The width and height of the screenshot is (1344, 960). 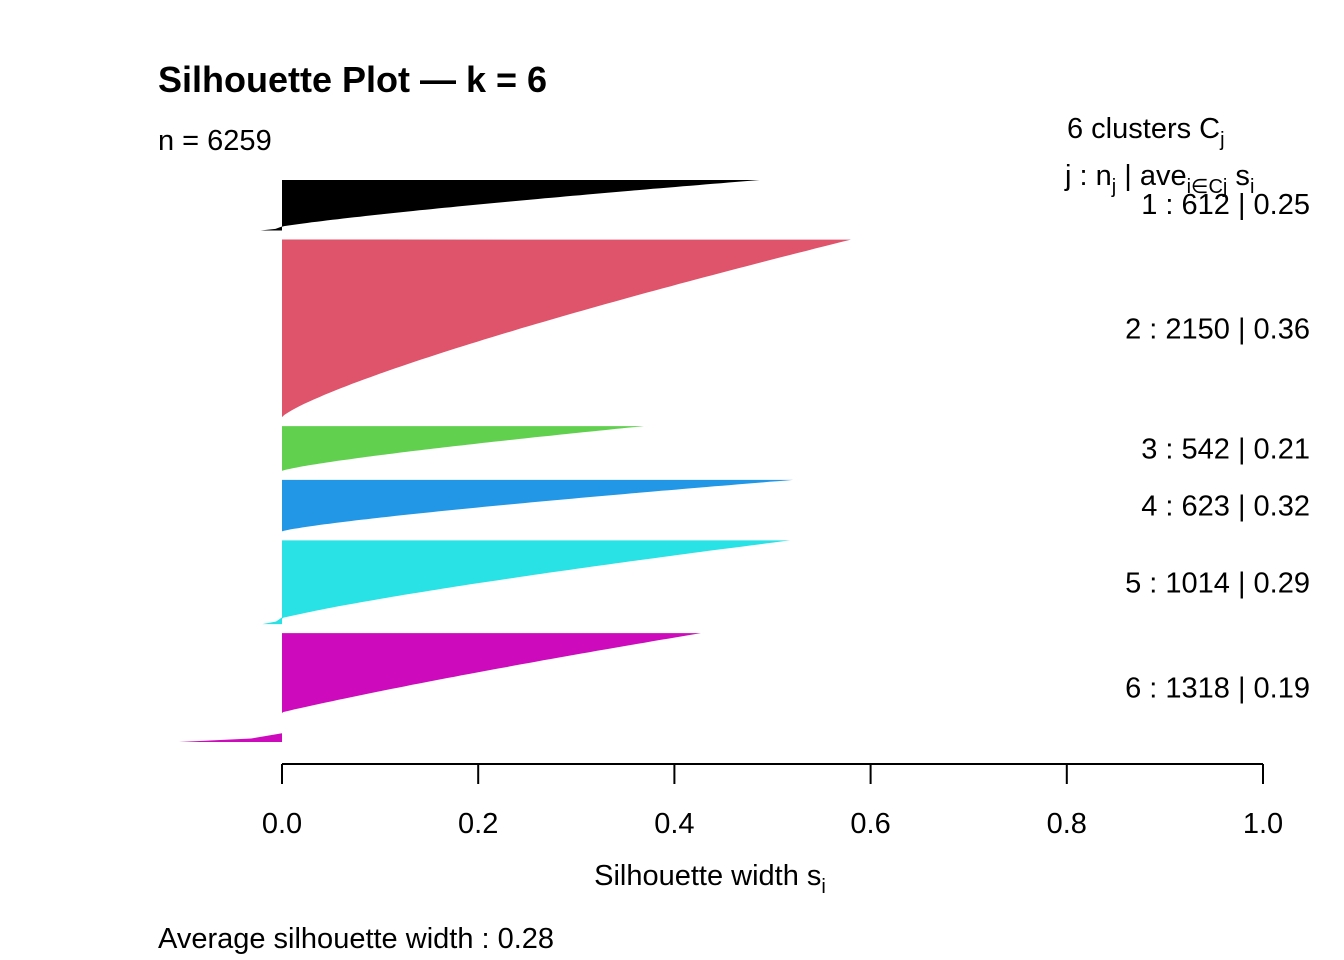 What do you see at coordinates (356, 939) in the screenshot?
I see `average-silhouette-width: Average silhouette width : 0.28` at bounding box center [356, 939].